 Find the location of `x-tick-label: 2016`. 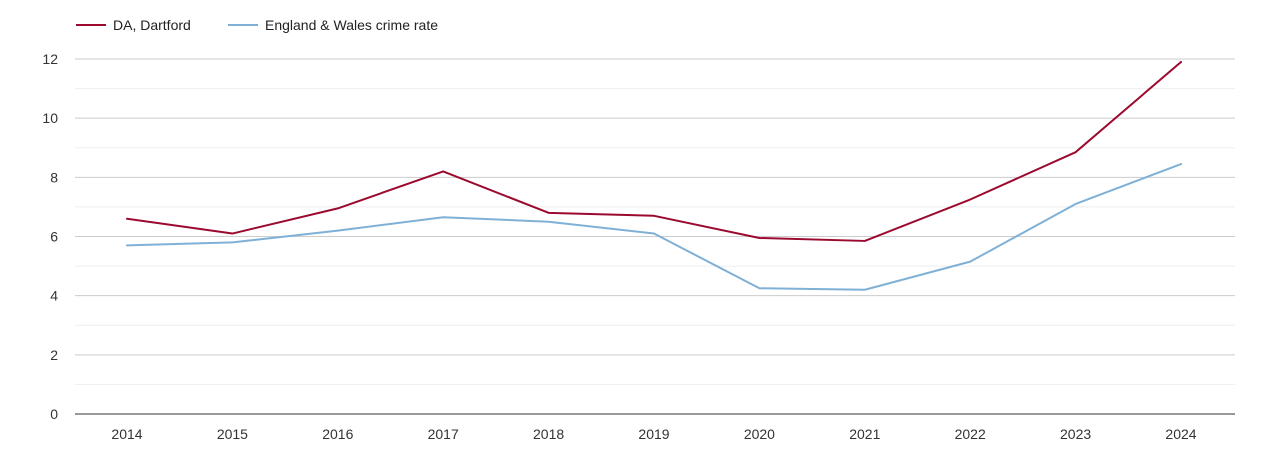

x-tick-label: 2016 is located at coordinates (337, 434).